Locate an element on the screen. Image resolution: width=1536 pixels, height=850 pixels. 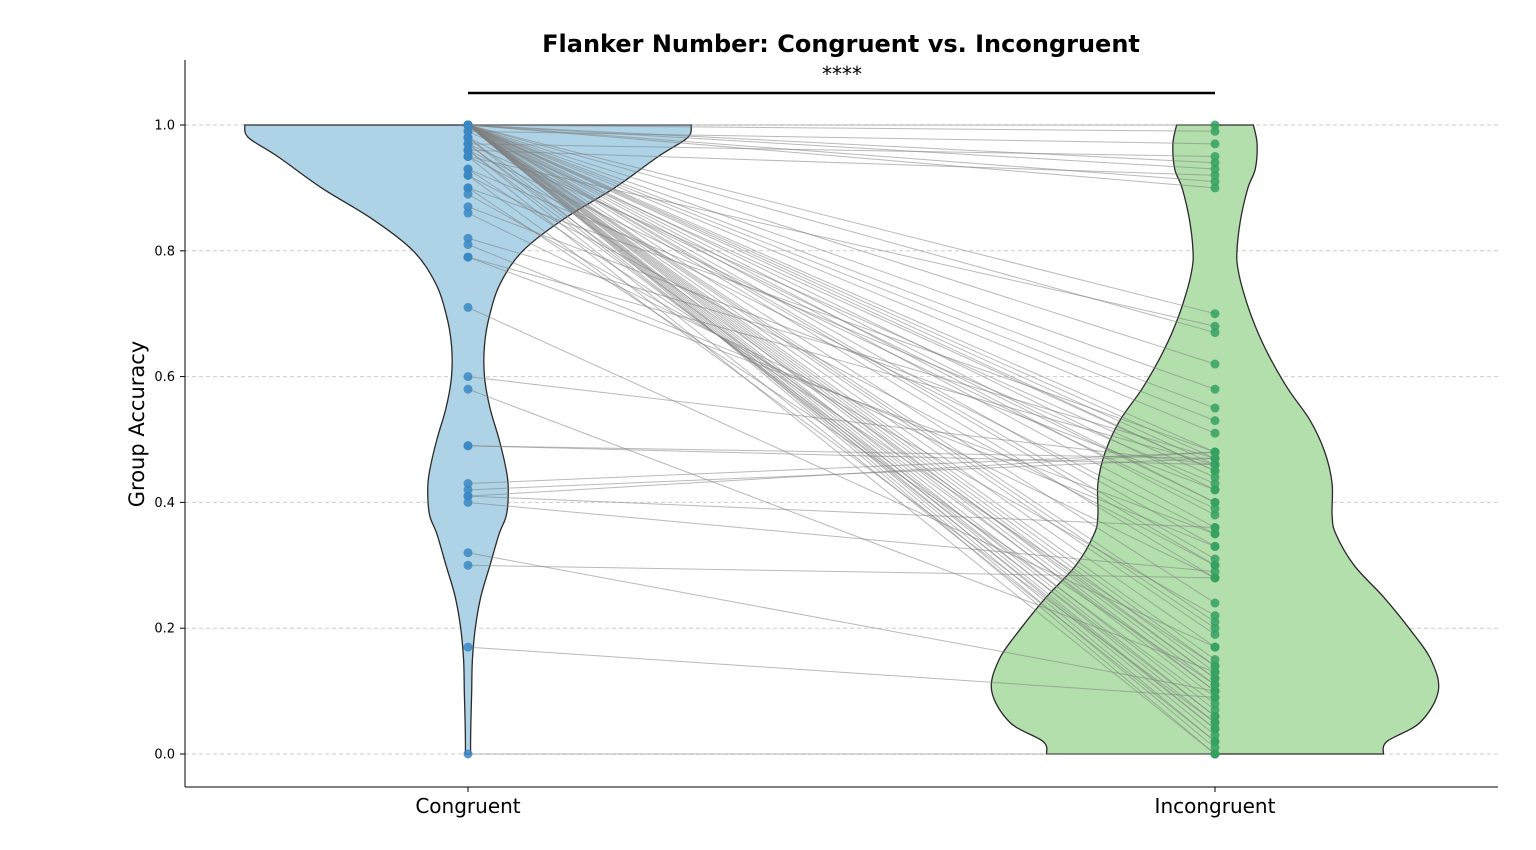
x-tick-label: Congruent is located at coordinates (467, 806).